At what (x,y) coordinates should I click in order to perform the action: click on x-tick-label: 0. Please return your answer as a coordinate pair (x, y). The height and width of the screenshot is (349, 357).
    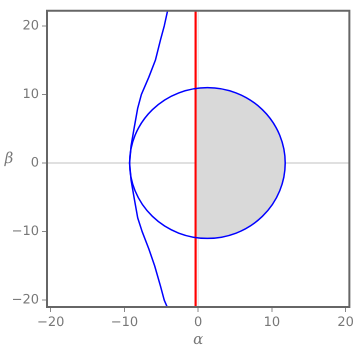
    Looking at the image, I should click on (198, 322).